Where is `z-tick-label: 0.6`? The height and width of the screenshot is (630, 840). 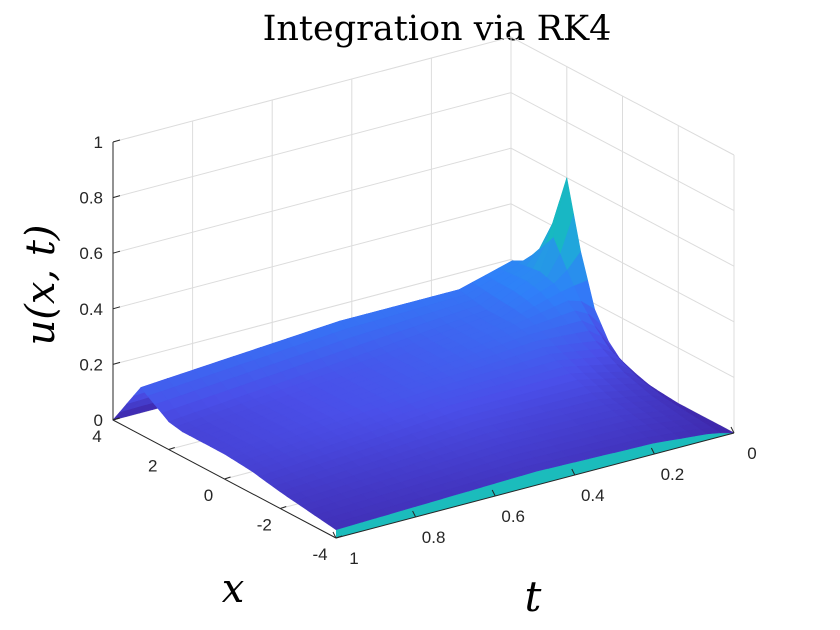
z-tick-label: 0.6 is located at coordinates (91, 253).